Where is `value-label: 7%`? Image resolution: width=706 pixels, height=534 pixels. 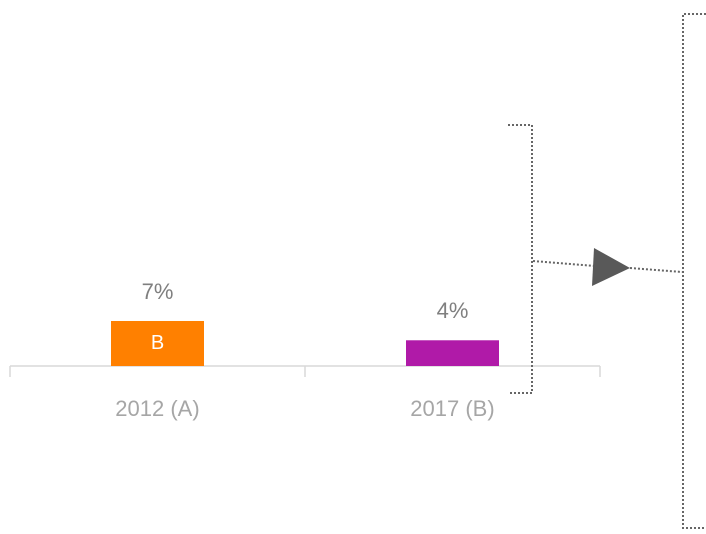
value-label: 7% is located at coordinates (158, 291).